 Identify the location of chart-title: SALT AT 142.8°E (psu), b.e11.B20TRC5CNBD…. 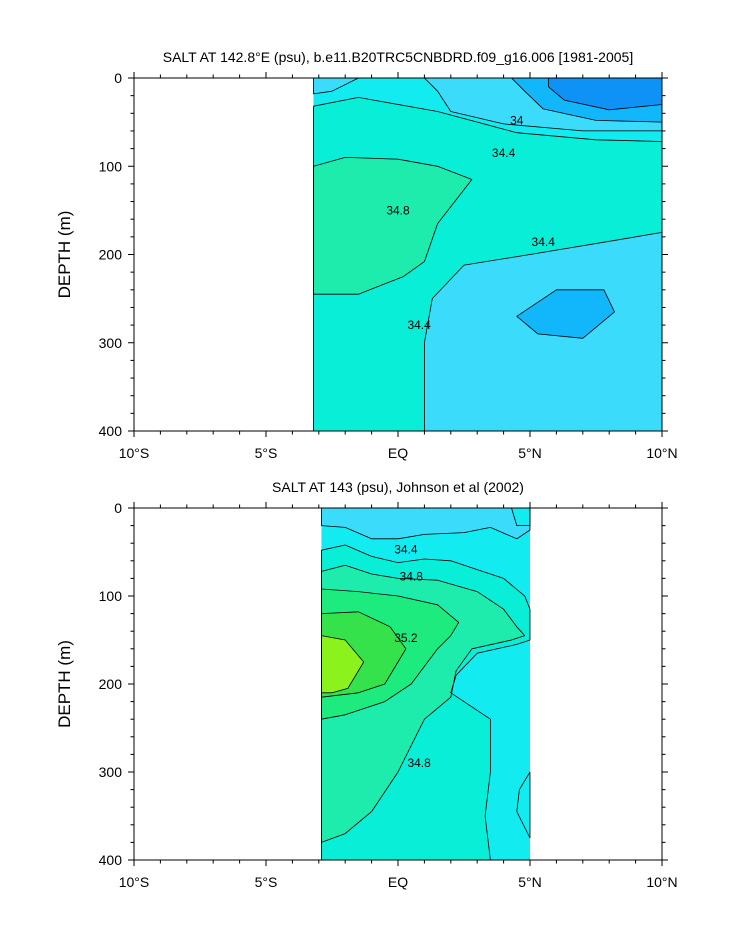
(398, 57).